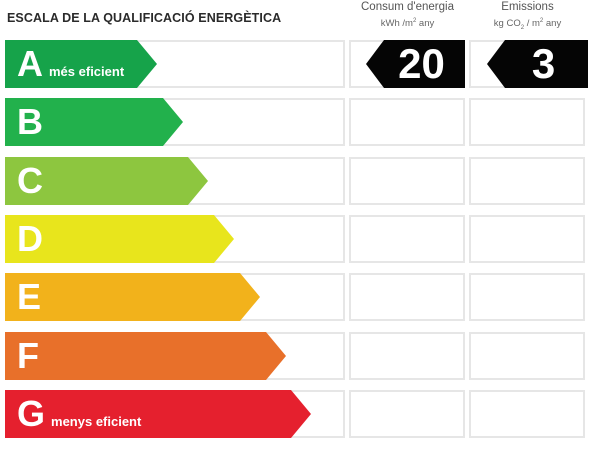 The height and width of the screenshot is (450, 600). I want to click on rating-letter: F, so click(28, 355).